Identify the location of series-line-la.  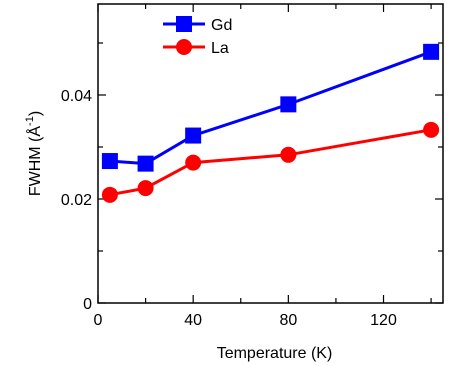
(270, 162).